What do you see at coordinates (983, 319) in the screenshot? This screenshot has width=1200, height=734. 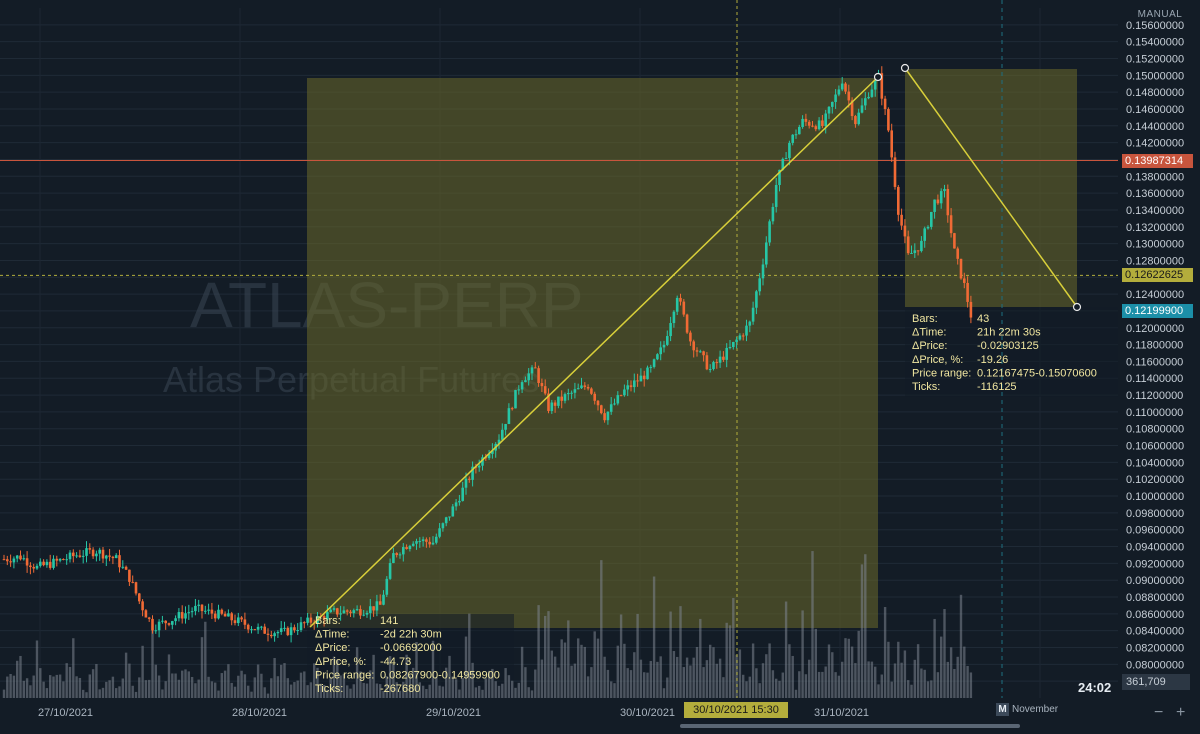 I see `info-value: 43` at bounding box center [983, 319].